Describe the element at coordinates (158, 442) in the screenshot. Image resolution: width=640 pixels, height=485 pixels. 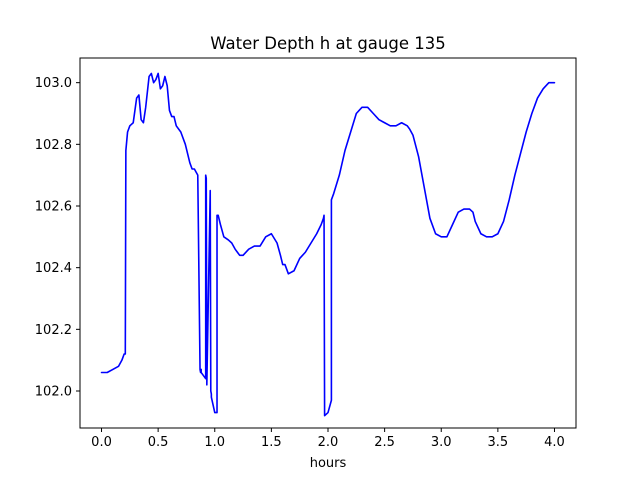
I see `x-tick-label: 0.5` at that location.